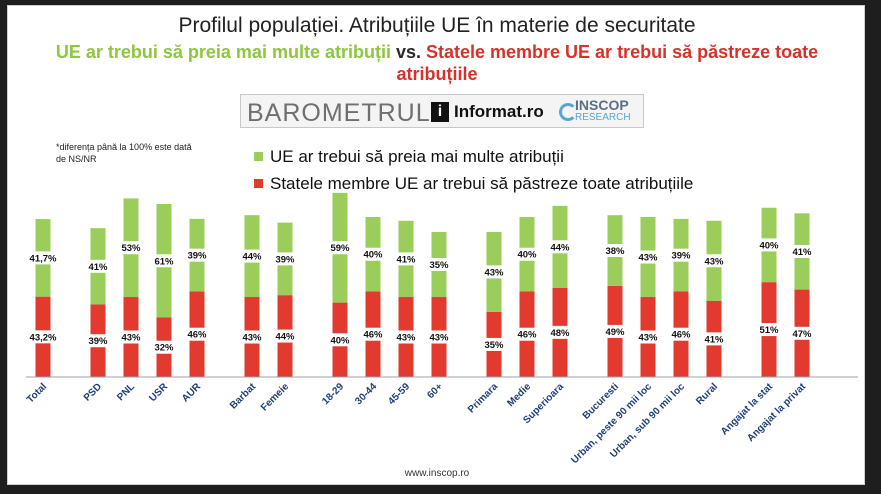  I want to click on data-label-green-4: 39%, so click(197, 256).